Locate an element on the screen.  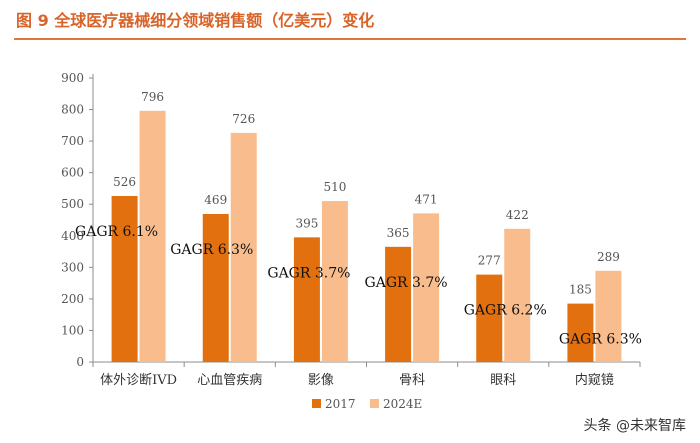
legend-label-2024e: 2024E is located at coordinates (402, 404).